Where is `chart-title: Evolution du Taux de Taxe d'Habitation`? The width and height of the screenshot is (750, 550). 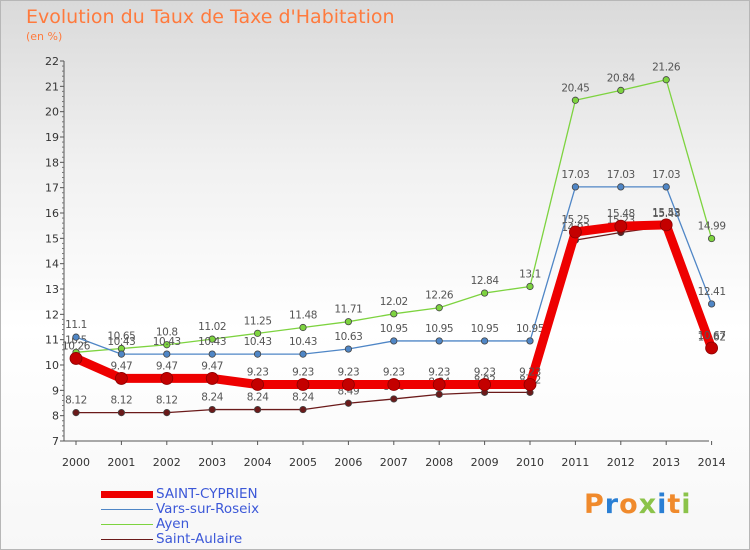
chart-title: Evolution du Taux de Taxe d'Habitation is located at coordinates (210, 17).